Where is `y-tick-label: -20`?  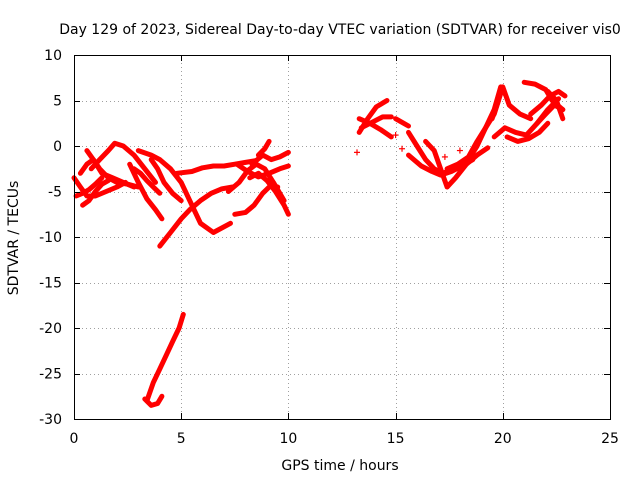
y-tick-label: -20 is located at coordinates (50, 329).